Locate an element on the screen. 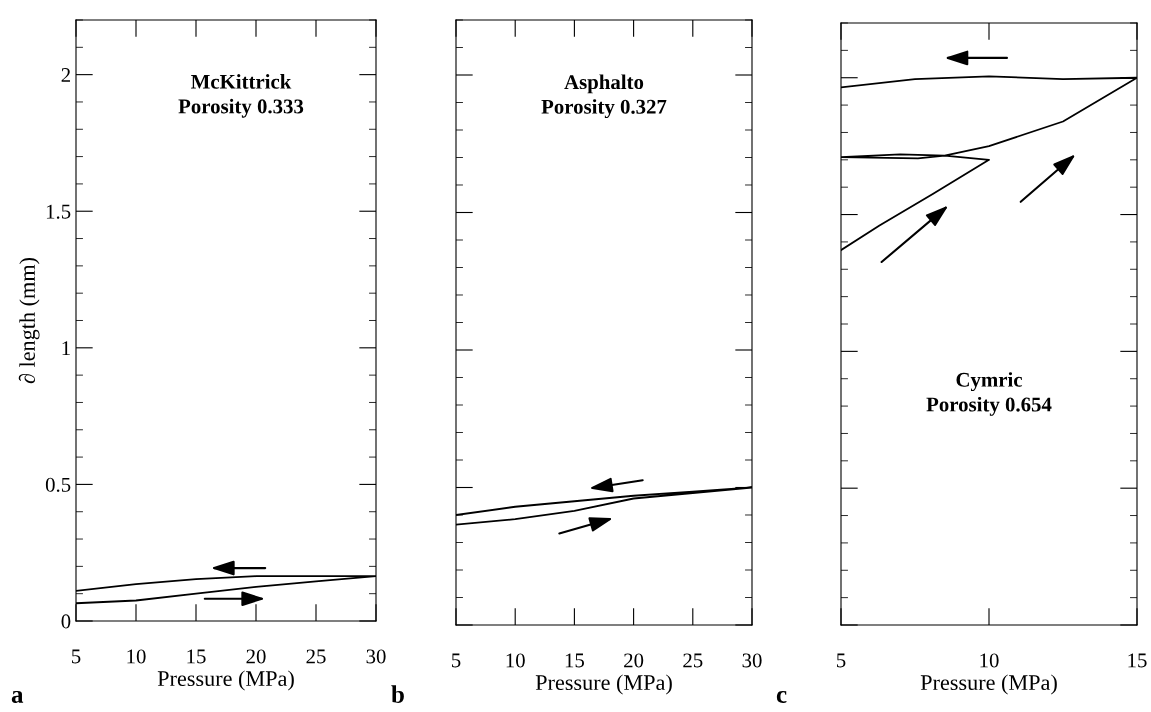  text: b is located at coordinates (397, 694).